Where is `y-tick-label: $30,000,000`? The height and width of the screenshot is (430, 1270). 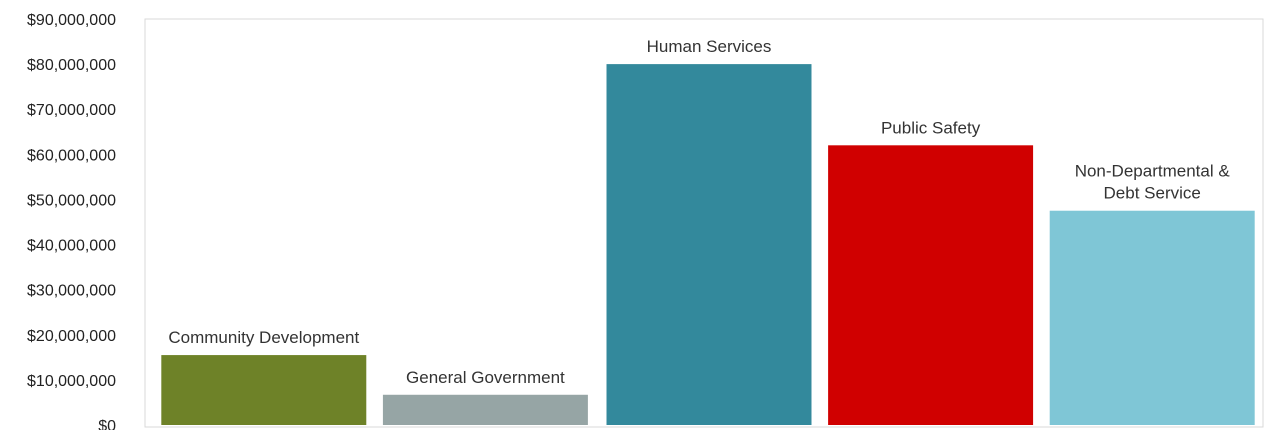 y-tick-label: $30,000,000 is located at coordinates (71, 291).